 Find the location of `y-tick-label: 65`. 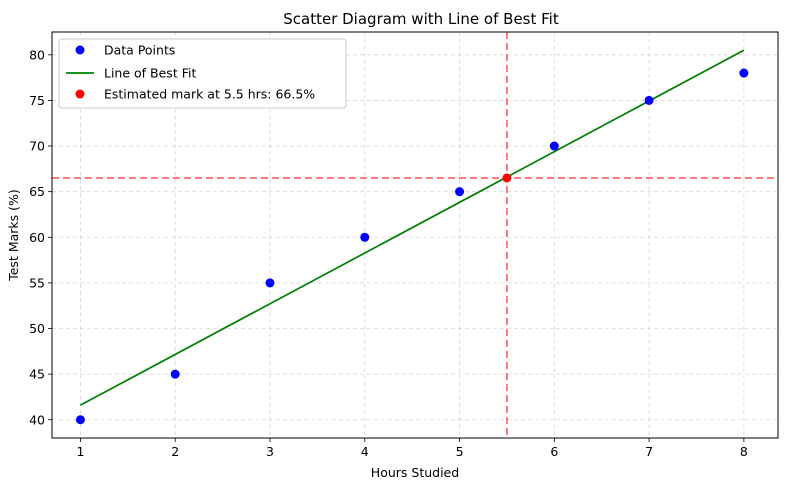

y-tick-label: 65 is located at coordinates (37, 191).